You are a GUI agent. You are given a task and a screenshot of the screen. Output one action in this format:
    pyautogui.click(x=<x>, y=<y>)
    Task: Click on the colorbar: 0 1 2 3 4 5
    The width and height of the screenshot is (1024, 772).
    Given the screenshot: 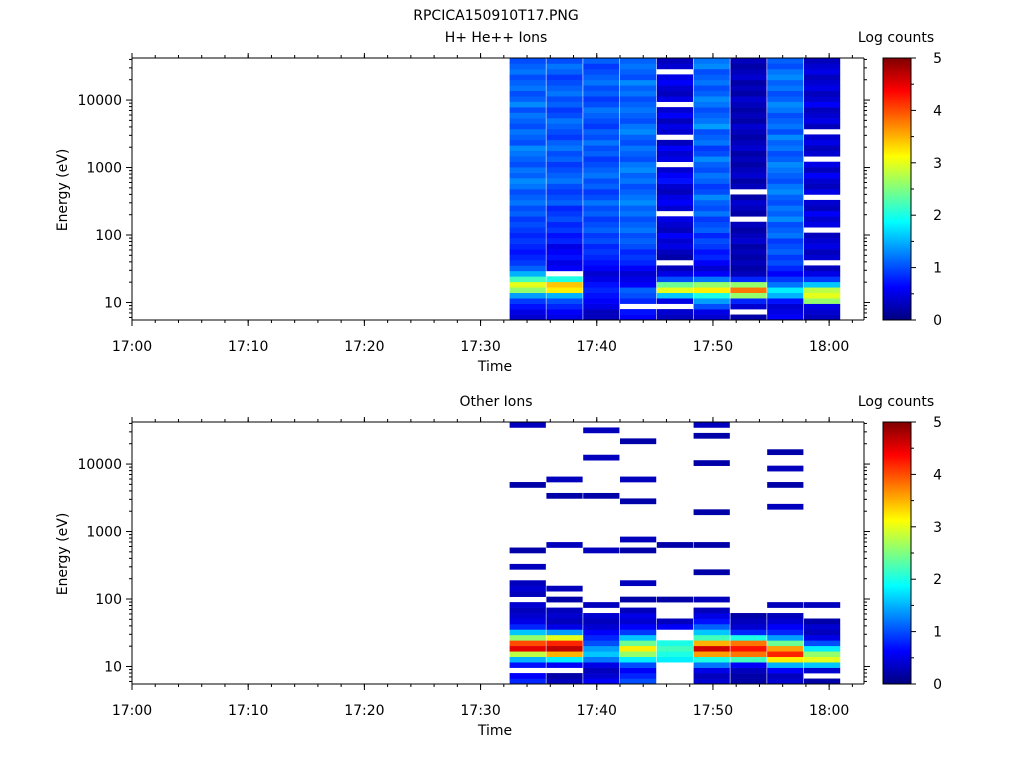 What is the action you would take?
    pyautogui.click(x=912, y=554)
    